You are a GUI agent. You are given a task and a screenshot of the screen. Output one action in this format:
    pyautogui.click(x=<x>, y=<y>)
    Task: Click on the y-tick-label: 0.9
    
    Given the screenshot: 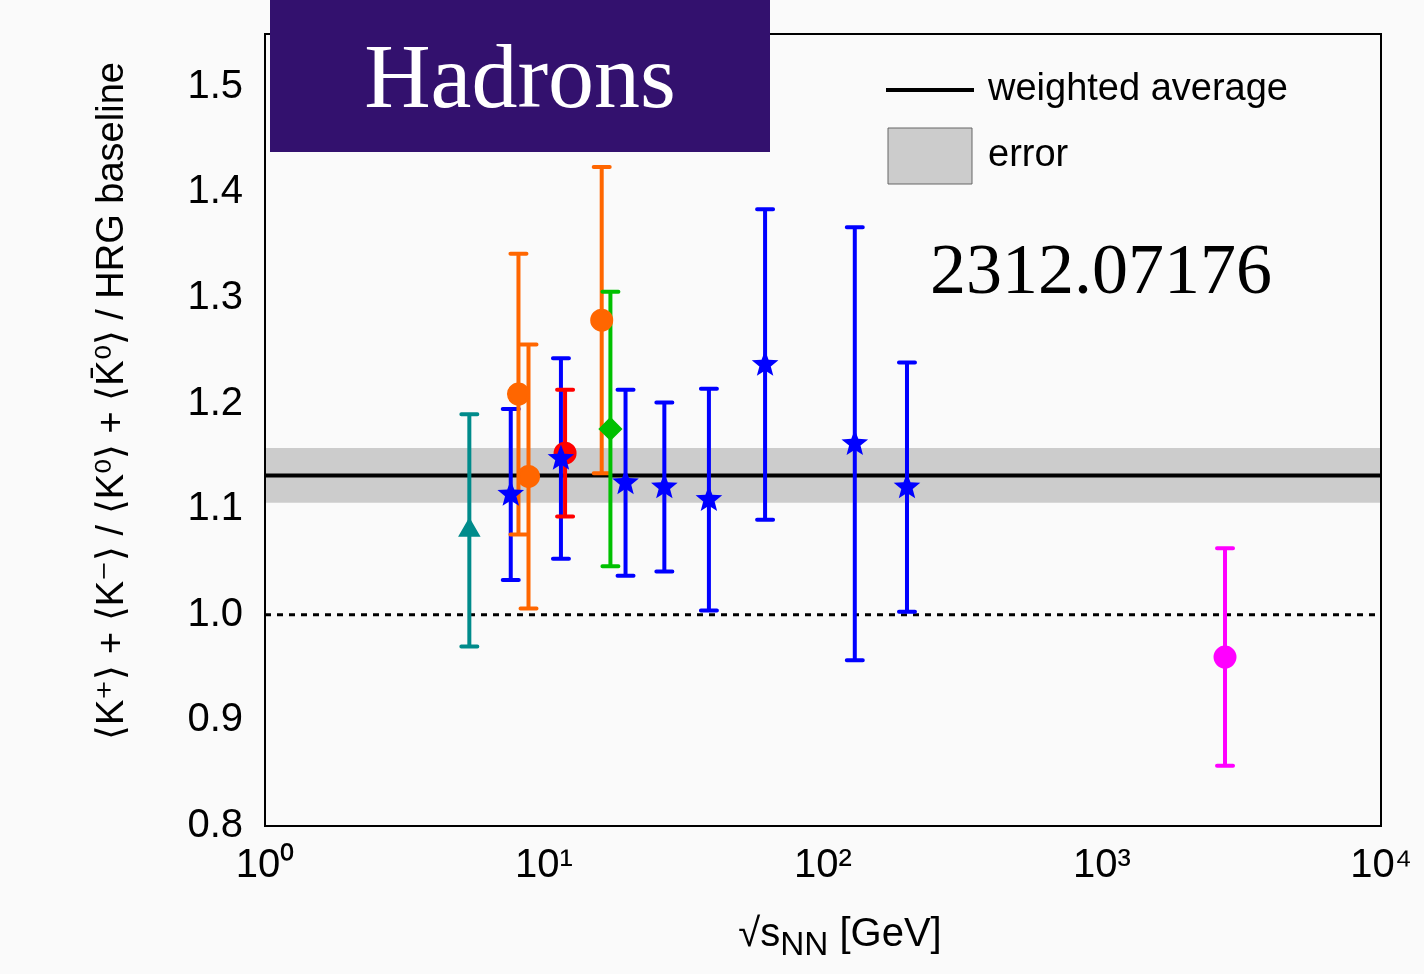 What is the action you would take?
    pyautogui.click(x=215, y=717)
    